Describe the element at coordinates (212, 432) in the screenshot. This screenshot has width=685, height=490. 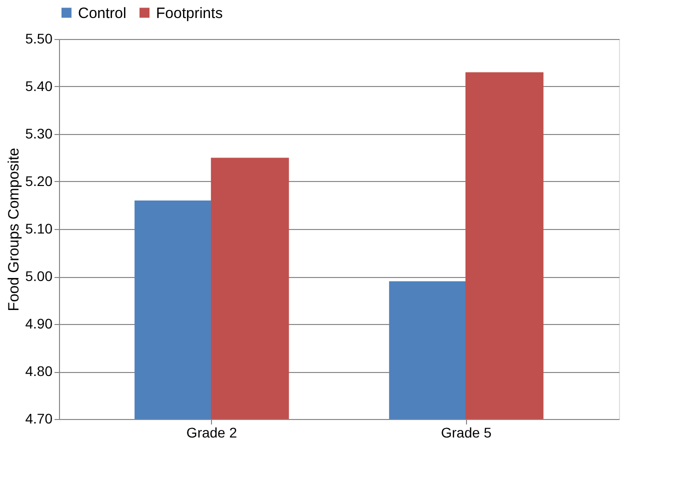
I see `x-tick-label: Grade 2` at that location.